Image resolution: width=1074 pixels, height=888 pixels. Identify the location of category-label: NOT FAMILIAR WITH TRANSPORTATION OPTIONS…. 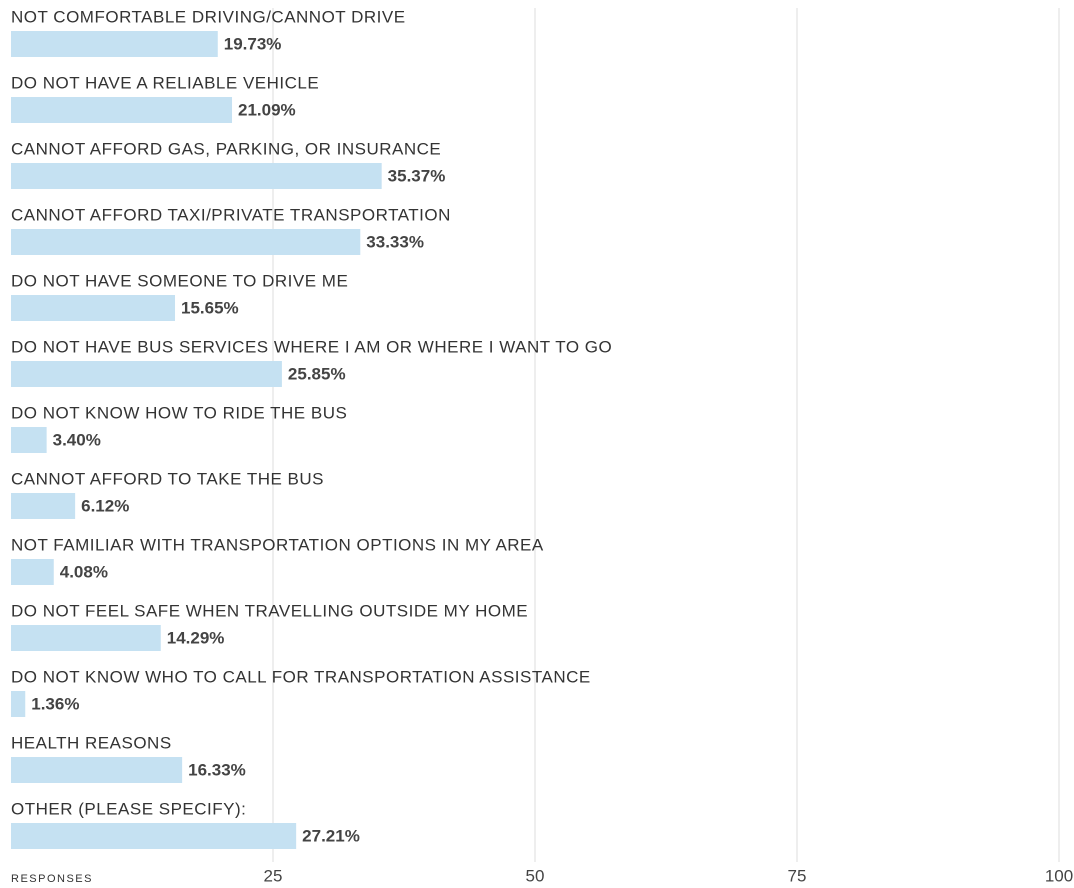
(277, 544).